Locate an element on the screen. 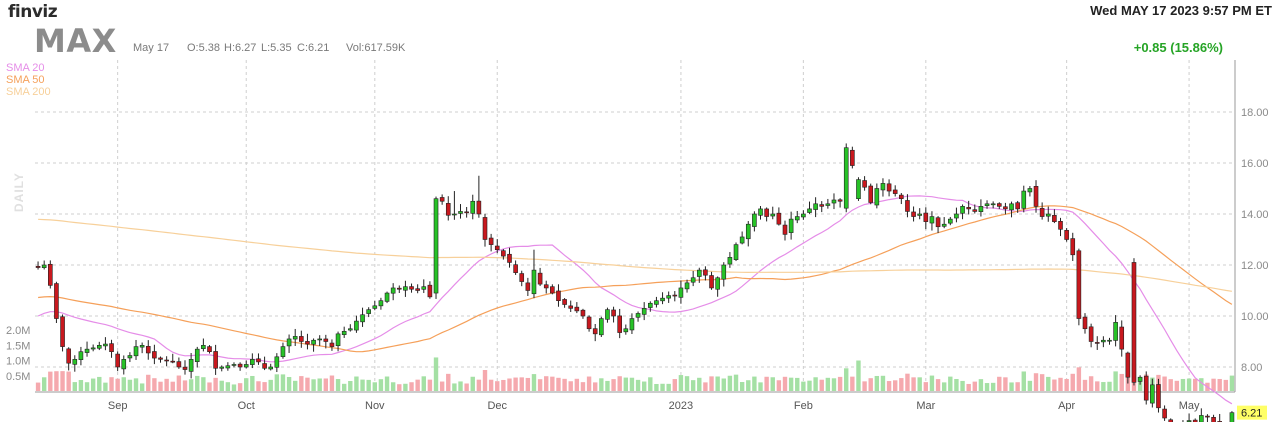 The width and height of the screenshot is (1282, 422). volume-tick-label: 1.0M is located at coordinates (18, 362).